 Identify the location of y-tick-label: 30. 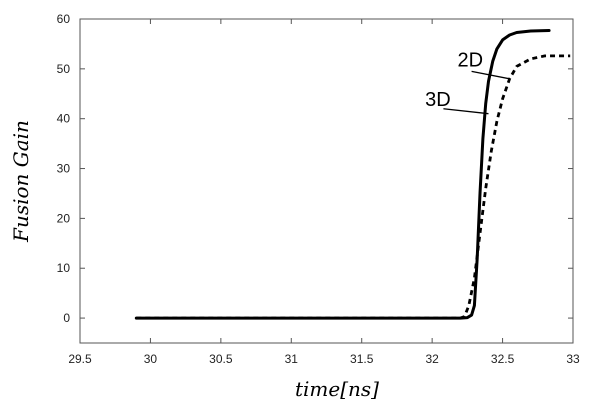
(64, 169).